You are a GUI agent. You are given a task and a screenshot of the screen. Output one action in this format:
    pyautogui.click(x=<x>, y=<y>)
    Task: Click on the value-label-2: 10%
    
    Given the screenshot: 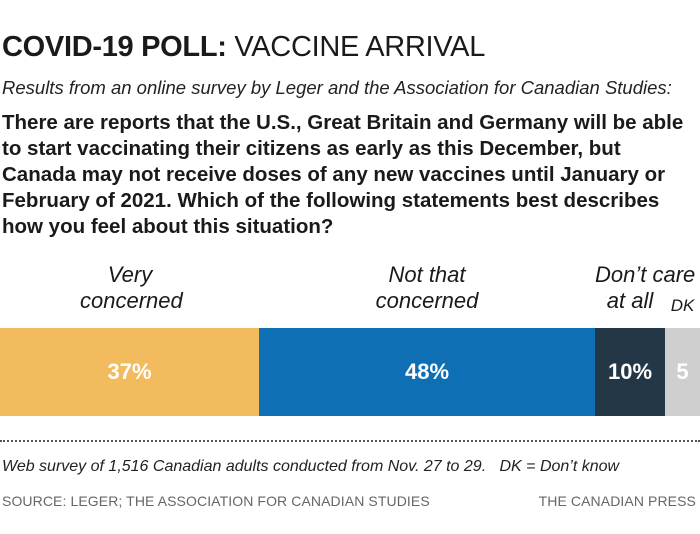 What is the action you would take?
    pyautogui.click(x=630, y=371)
    